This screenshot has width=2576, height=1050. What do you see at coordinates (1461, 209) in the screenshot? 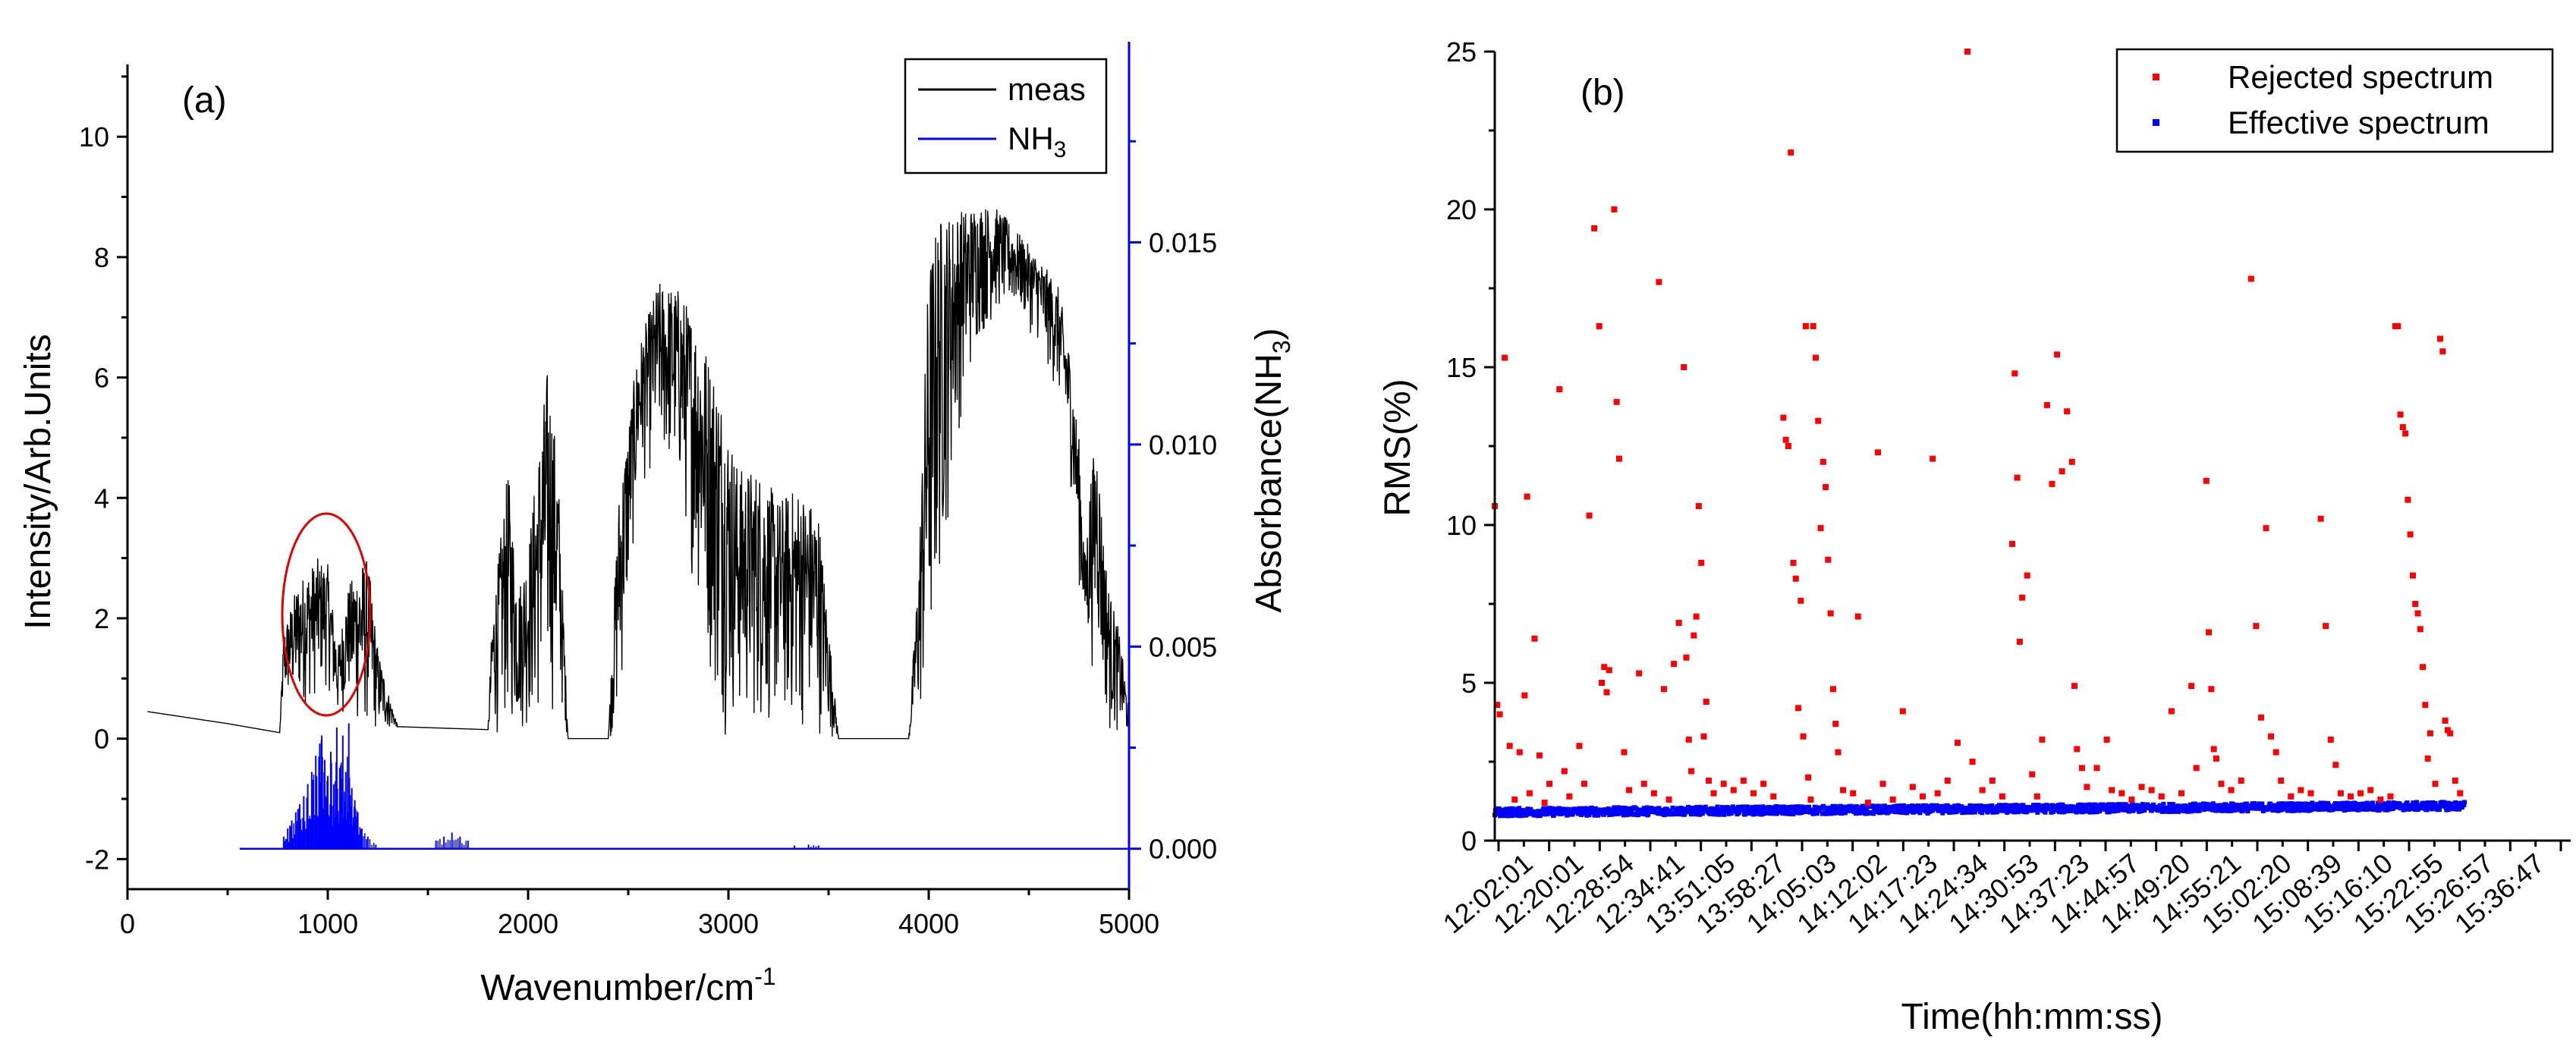
I see `b-y-tick-label: 20` at bounding box center [1461, 209].